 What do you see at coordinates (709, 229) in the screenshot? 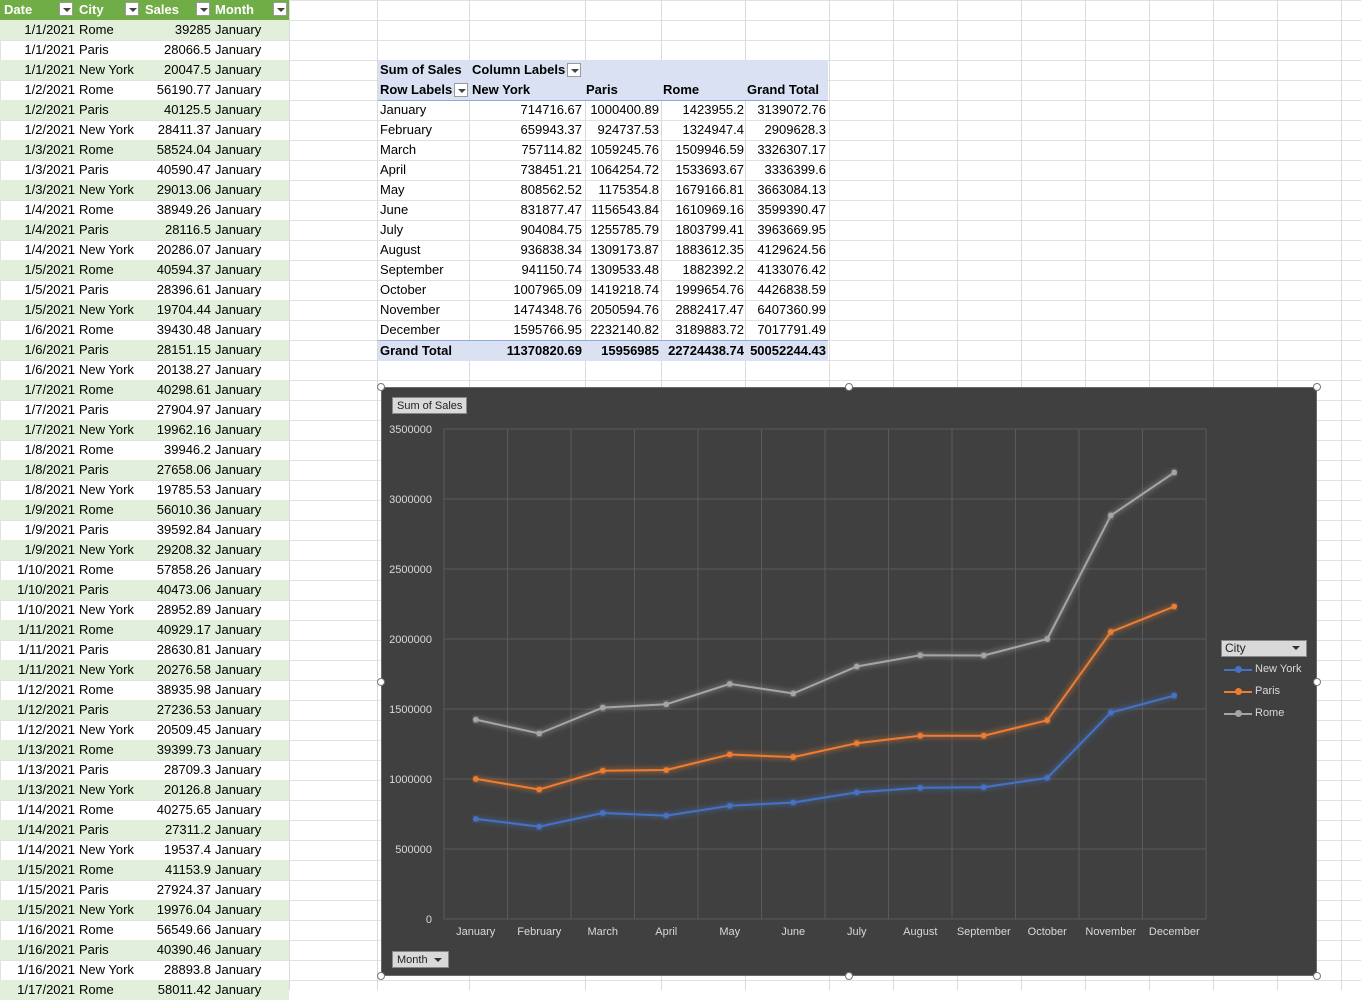
I see `pivot-value-cell: 1803799.41` at bounding box center [709, 229].